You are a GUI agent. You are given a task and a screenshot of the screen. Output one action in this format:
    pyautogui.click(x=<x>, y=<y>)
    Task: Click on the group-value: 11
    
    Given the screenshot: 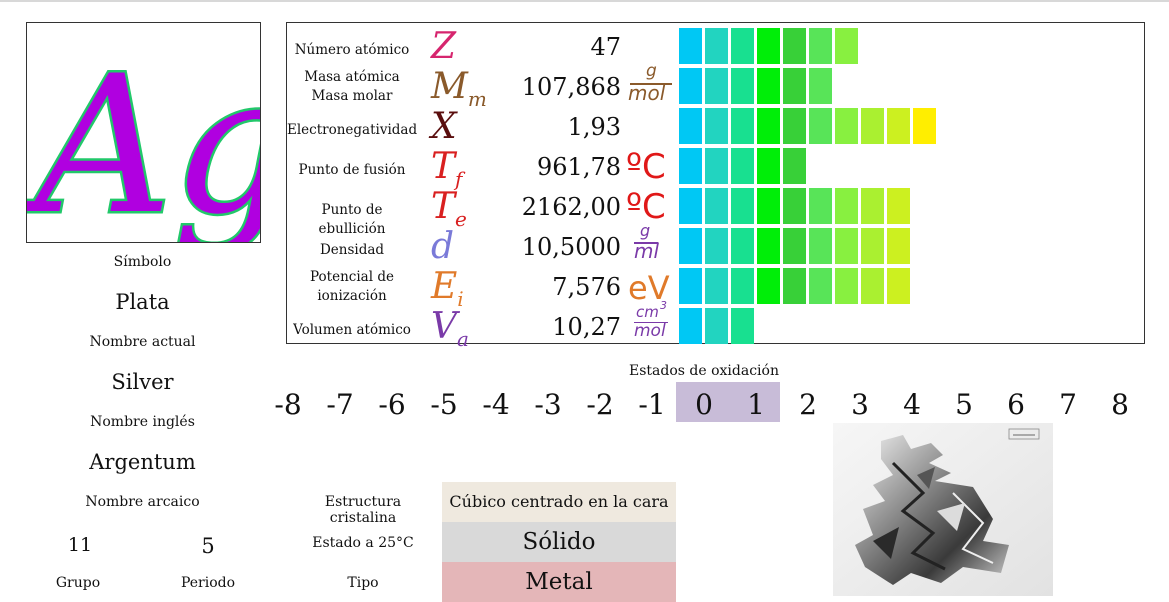 What is the action you would take?
    pyautogui.click(x=80, y=545)
    